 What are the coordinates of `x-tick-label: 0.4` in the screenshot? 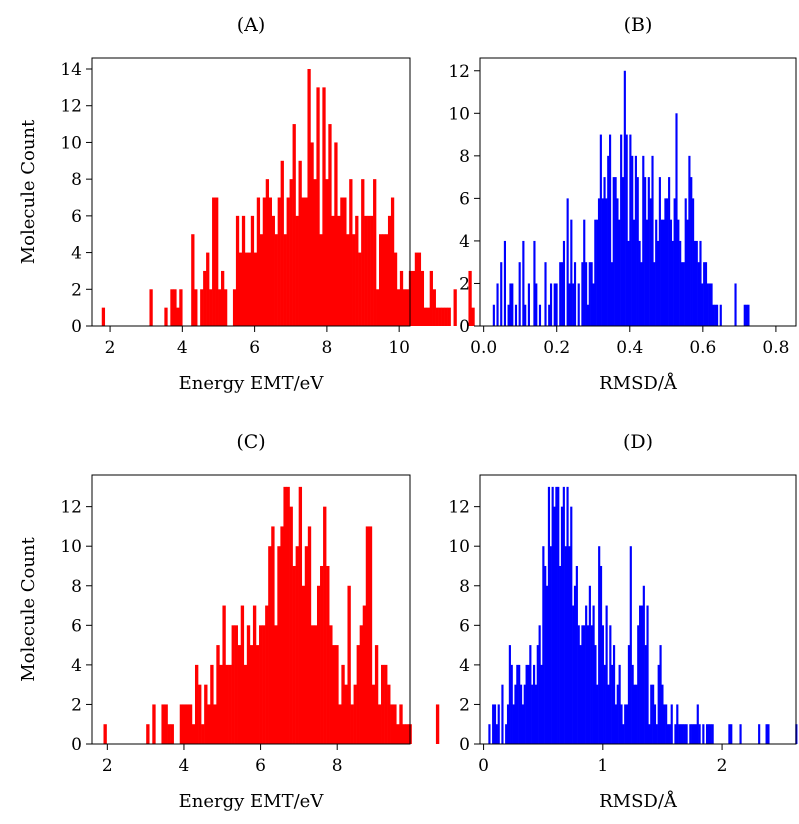 It's located at (629, 348).